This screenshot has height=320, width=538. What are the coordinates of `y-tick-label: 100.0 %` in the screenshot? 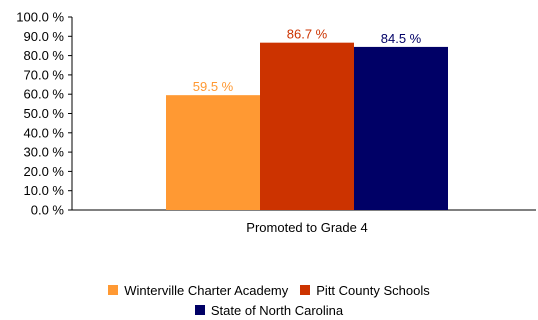 It's located at (40, 17).